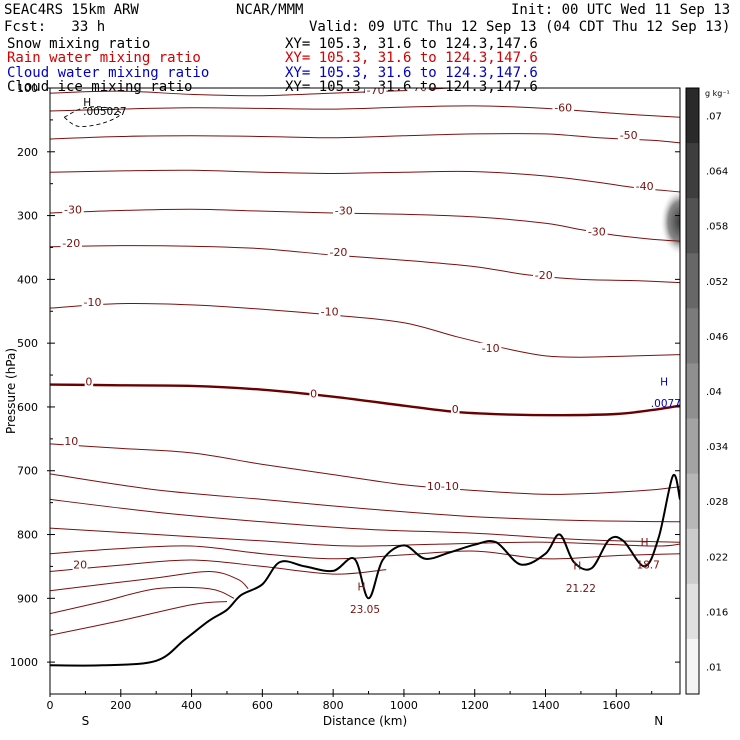  I want to click on colorbar-label: .046, so click(717, 337).